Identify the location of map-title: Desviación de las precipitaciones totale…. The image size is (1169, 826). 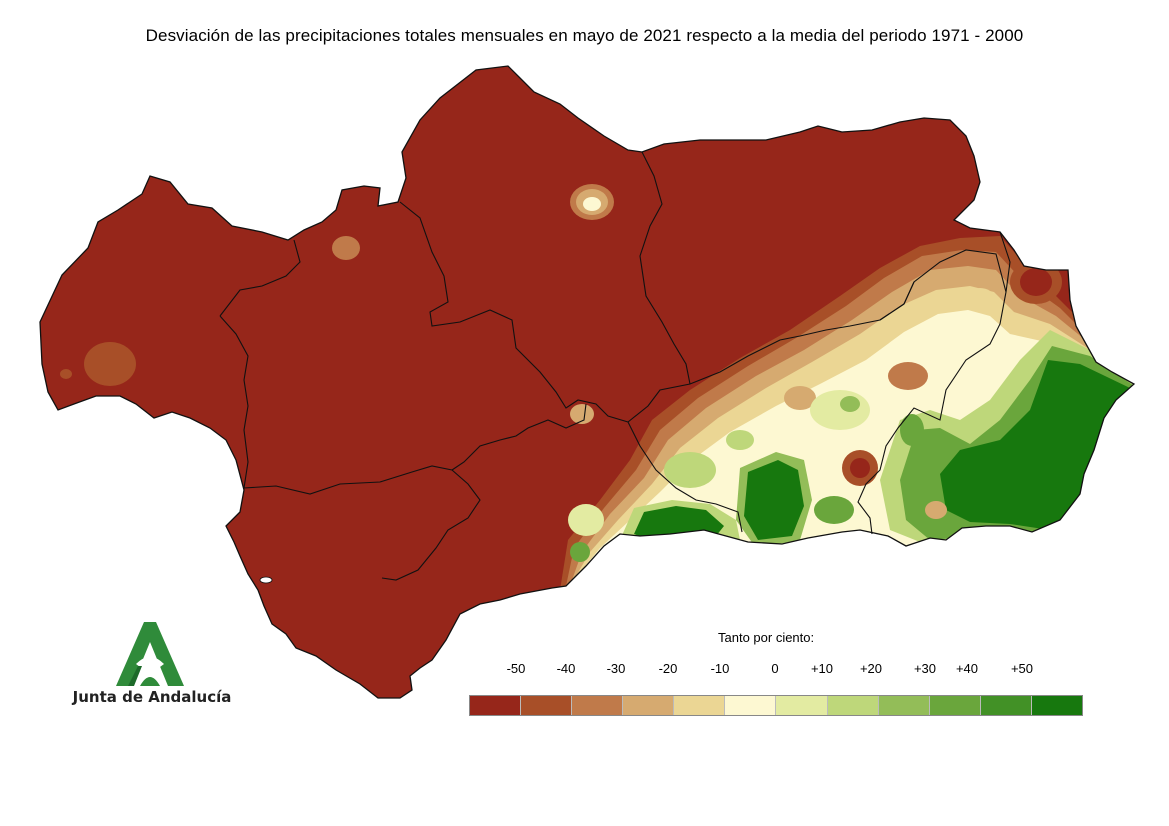
(584, 35).